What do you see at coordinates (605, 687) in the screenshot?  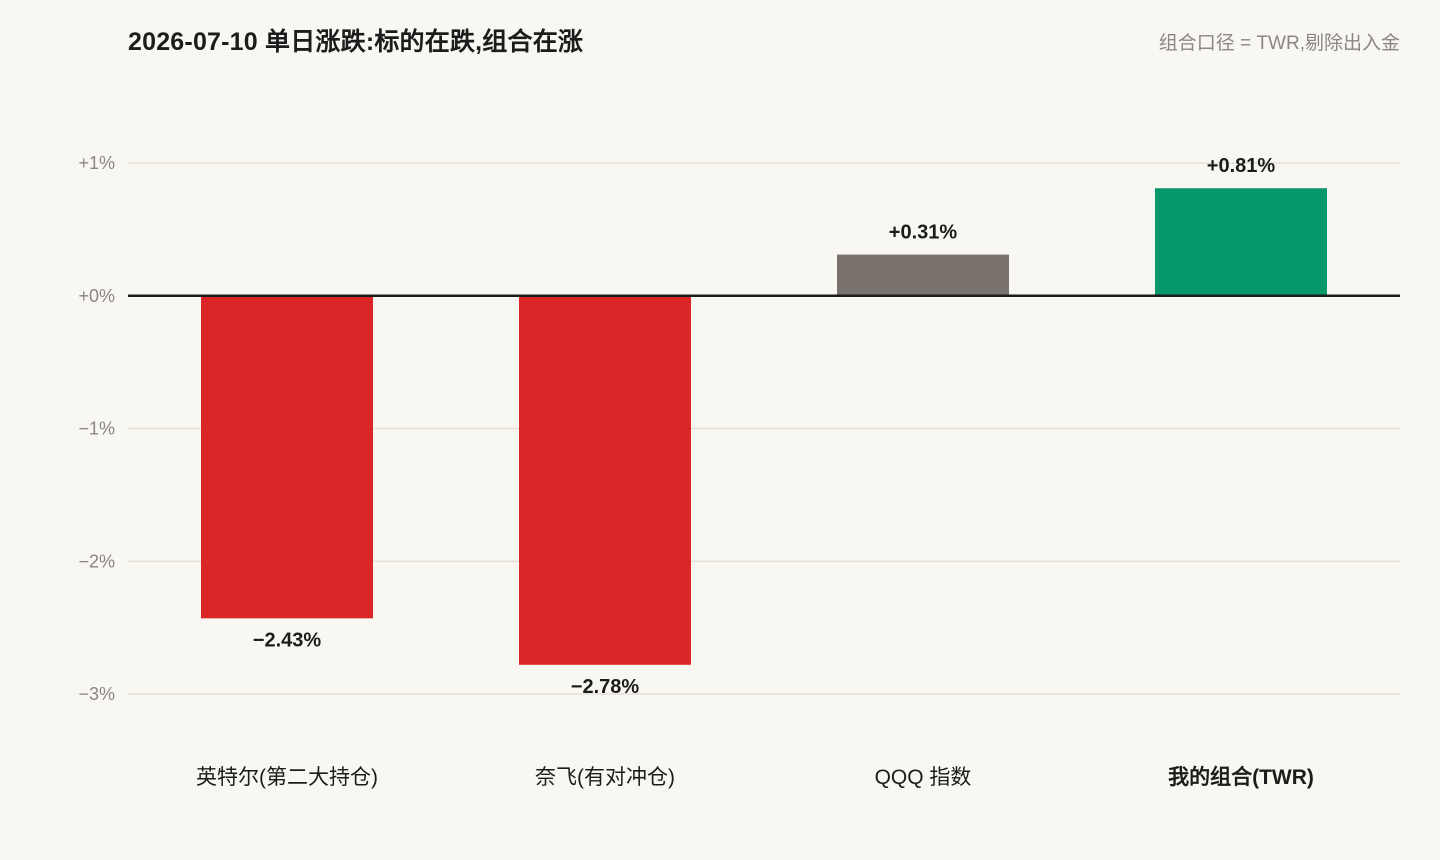 I see `bar-value-label: −2.78%` at bounding box center [605, 687].